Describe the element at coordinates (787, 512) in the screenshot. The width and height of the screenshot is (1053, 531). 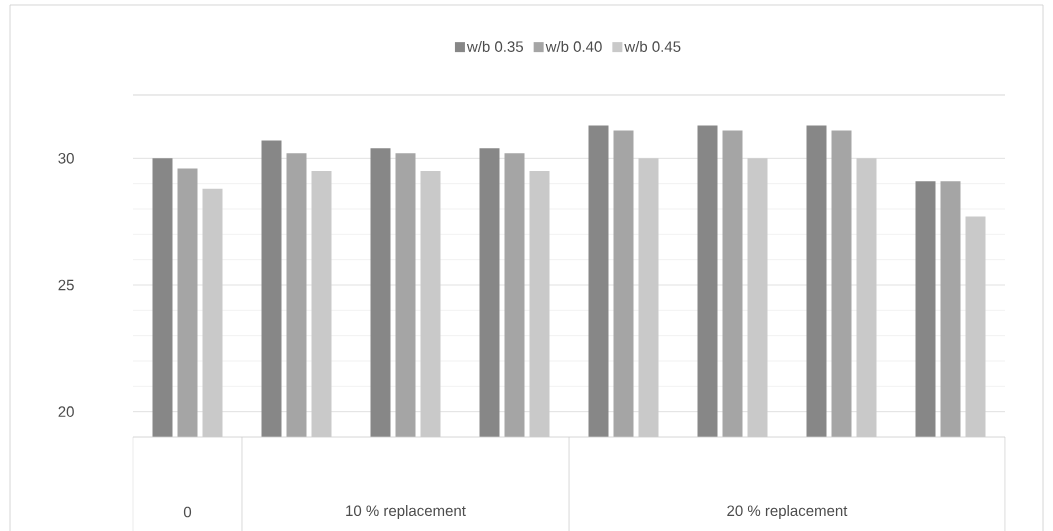
I see `text: 20 % replacement` at that location.